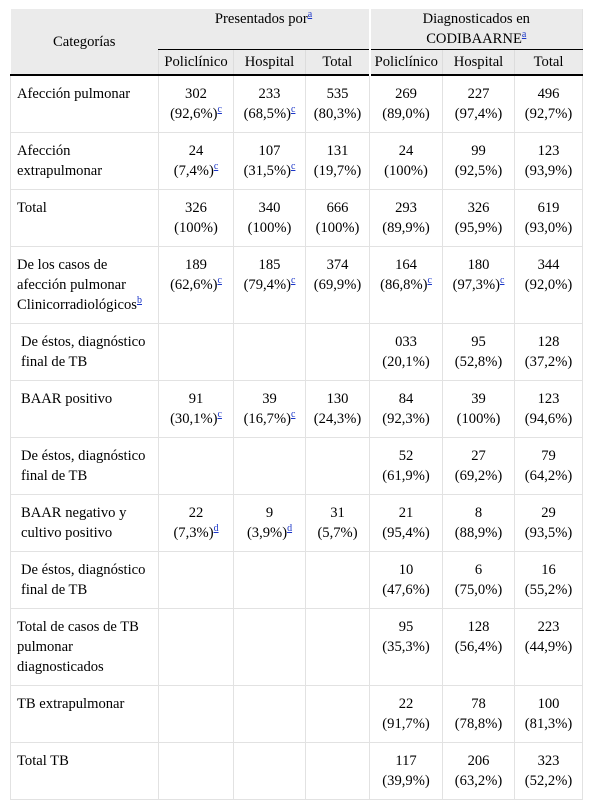  What do you see at coordinates (193, 171) in the screenshot?
I see `cell-percent: (7,4%)` at bounding box center [193, 171].